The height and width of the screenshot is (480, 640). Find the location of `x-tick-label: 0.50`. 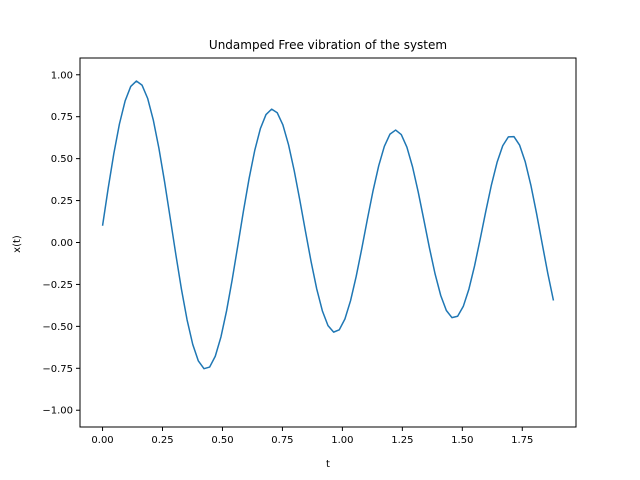

x-tick-label: 0.50 is located at coordinates (222, 440).